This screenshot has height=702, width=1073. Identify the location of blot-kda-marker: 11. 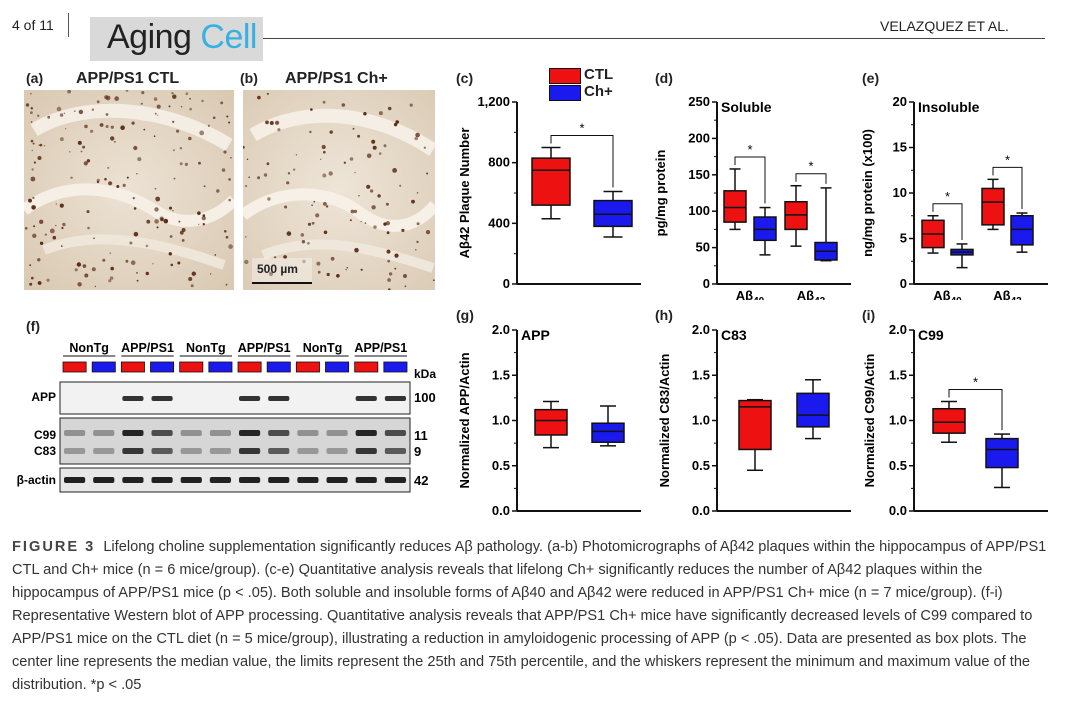
(421, 435).